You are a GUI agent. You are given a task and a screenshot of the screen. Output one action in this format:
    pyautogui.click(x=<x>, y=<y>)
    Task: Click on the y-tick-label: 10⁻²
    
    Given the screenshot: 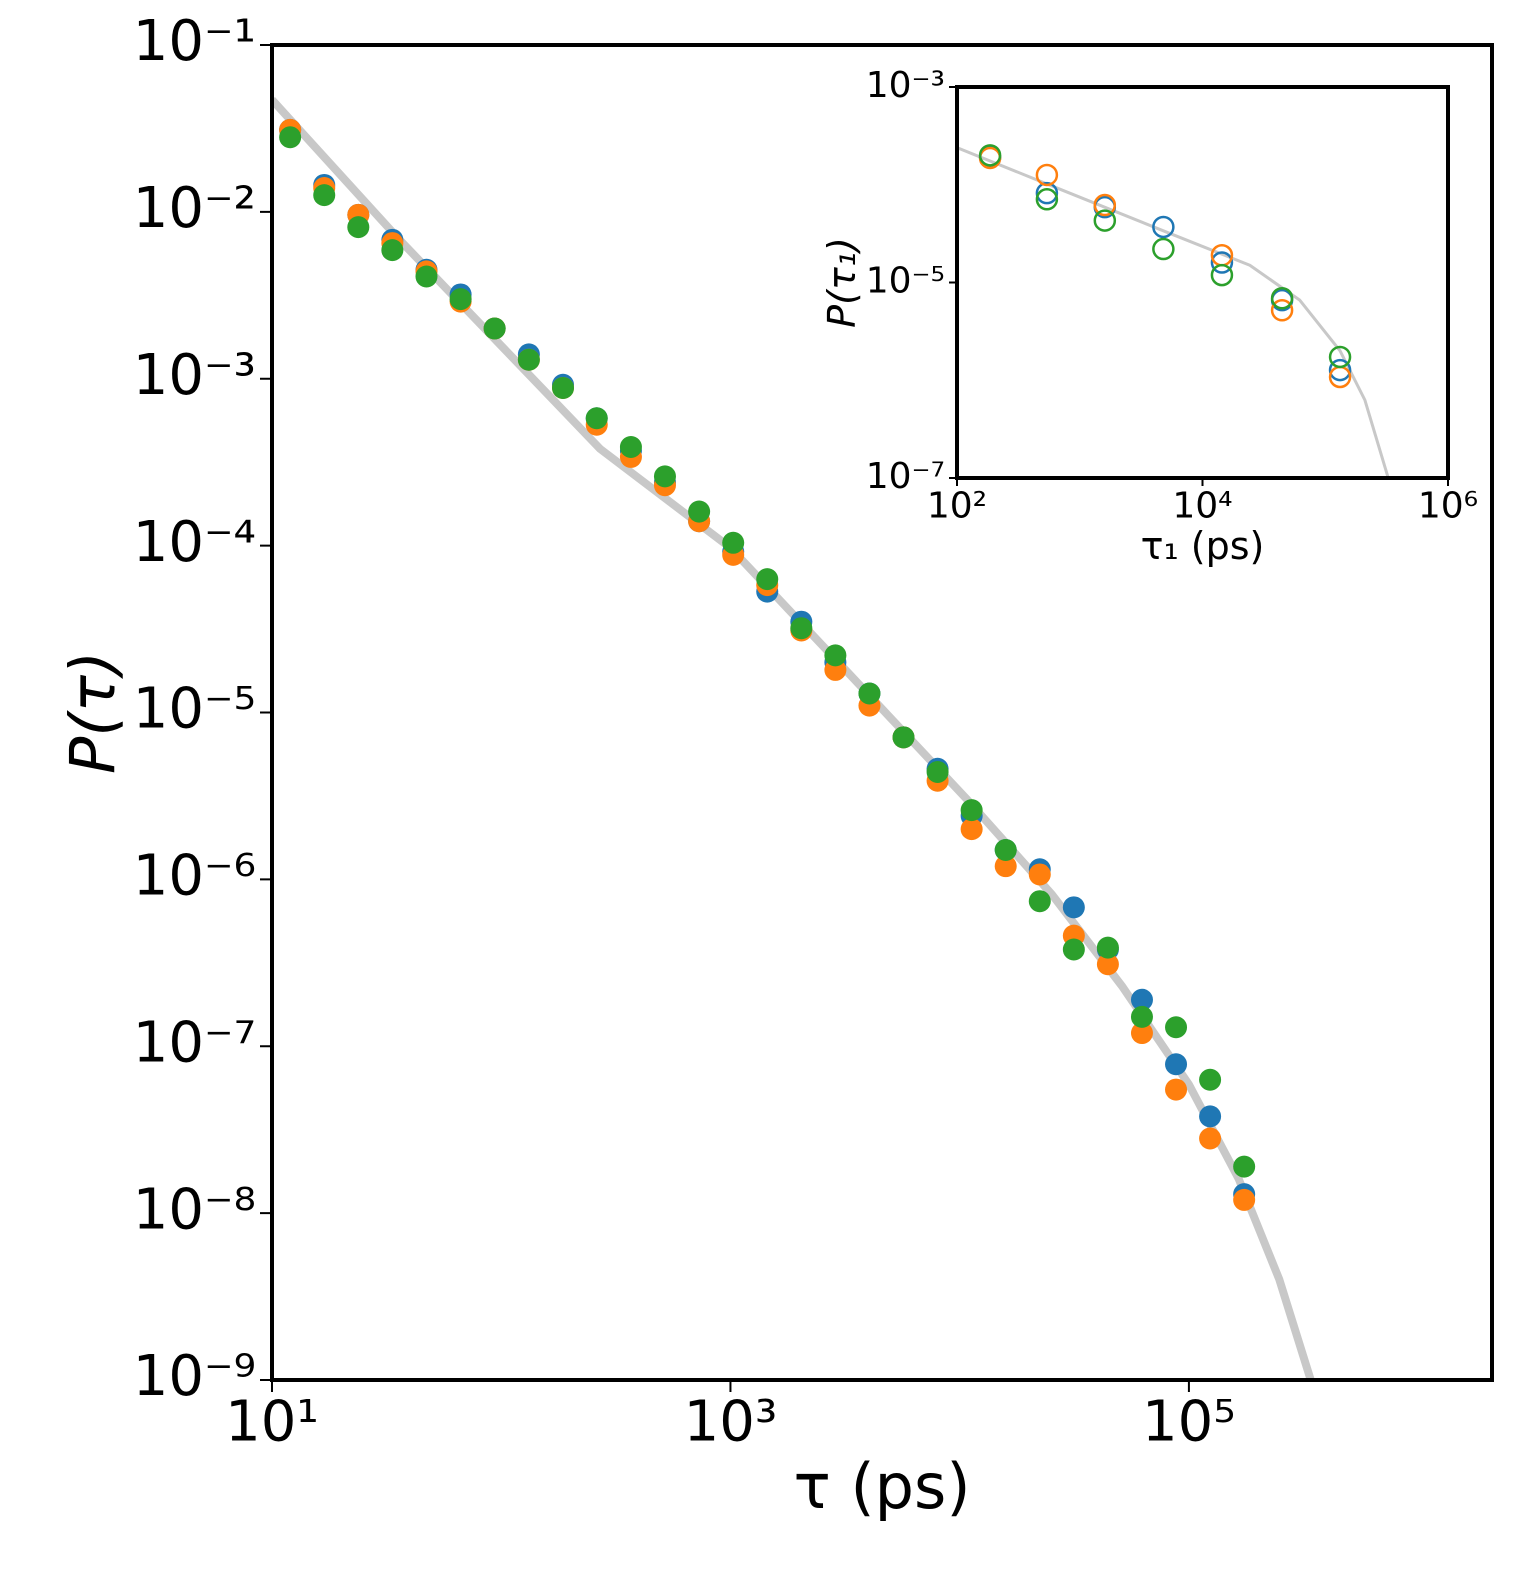 What is the action you would take?
    pyautogui.click(x=194, y=208)
    